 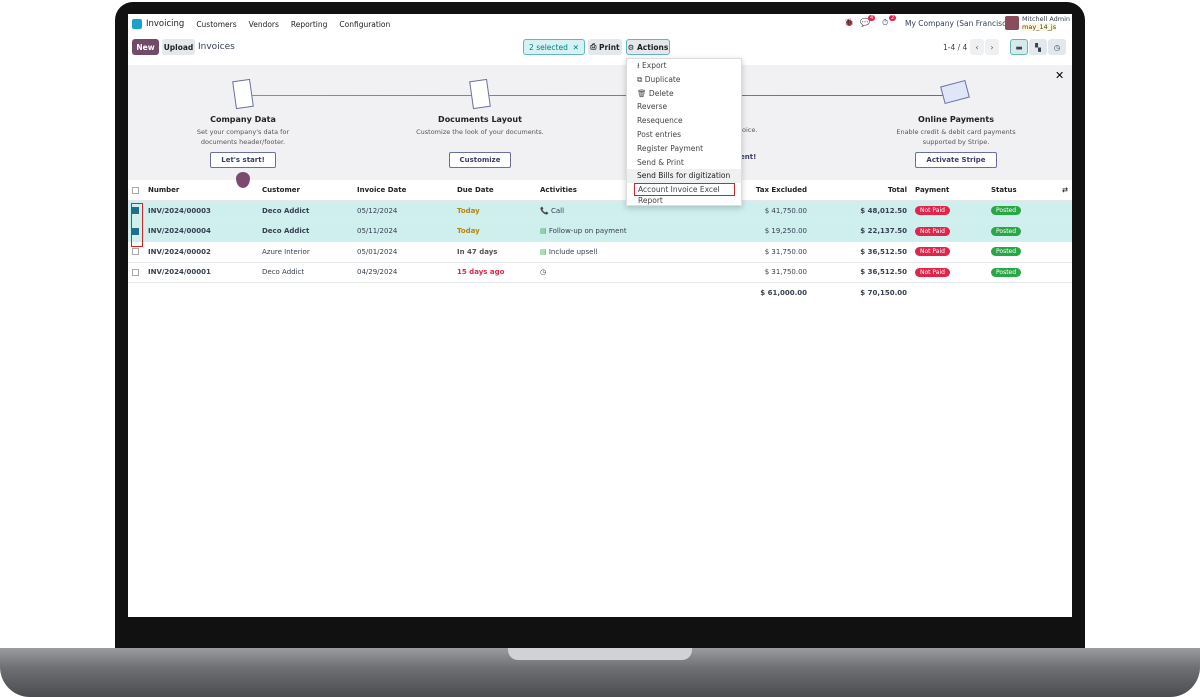 I want to click on app-logo-icon, so click(x=137, y=24).